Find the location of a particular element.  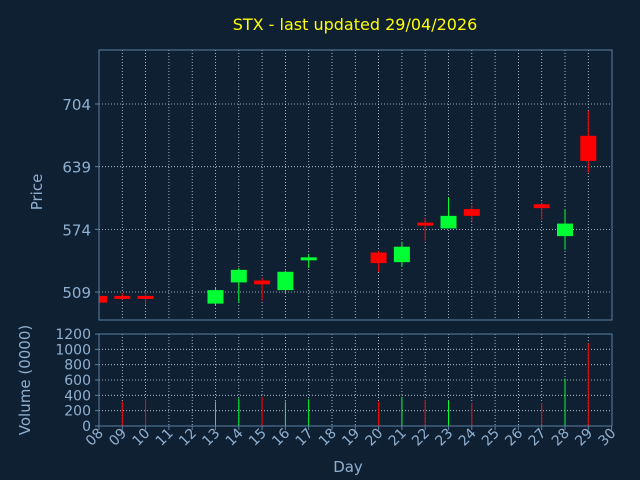

price-tick-label: 704 is located at coordinates (76, 105).